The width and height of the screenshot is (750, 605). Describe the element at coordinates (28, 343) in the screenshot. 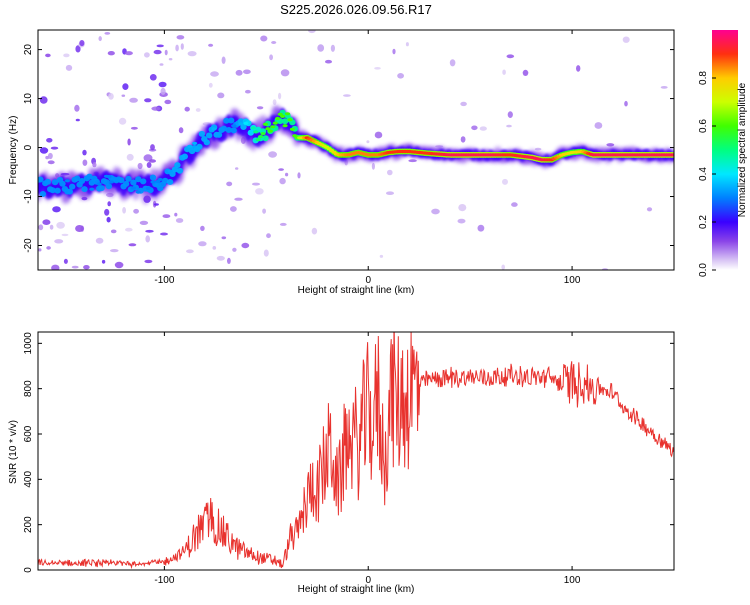

I see `y-tick-label: 1000` at that location.